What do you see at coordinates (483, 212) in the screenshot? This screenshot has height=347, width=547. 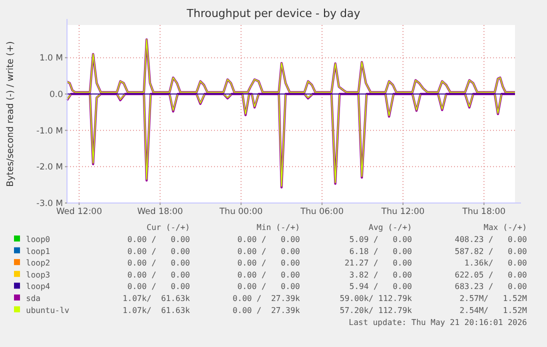 I see `x-tick-label: Thu 18:00` at bounding box center [483, 212].